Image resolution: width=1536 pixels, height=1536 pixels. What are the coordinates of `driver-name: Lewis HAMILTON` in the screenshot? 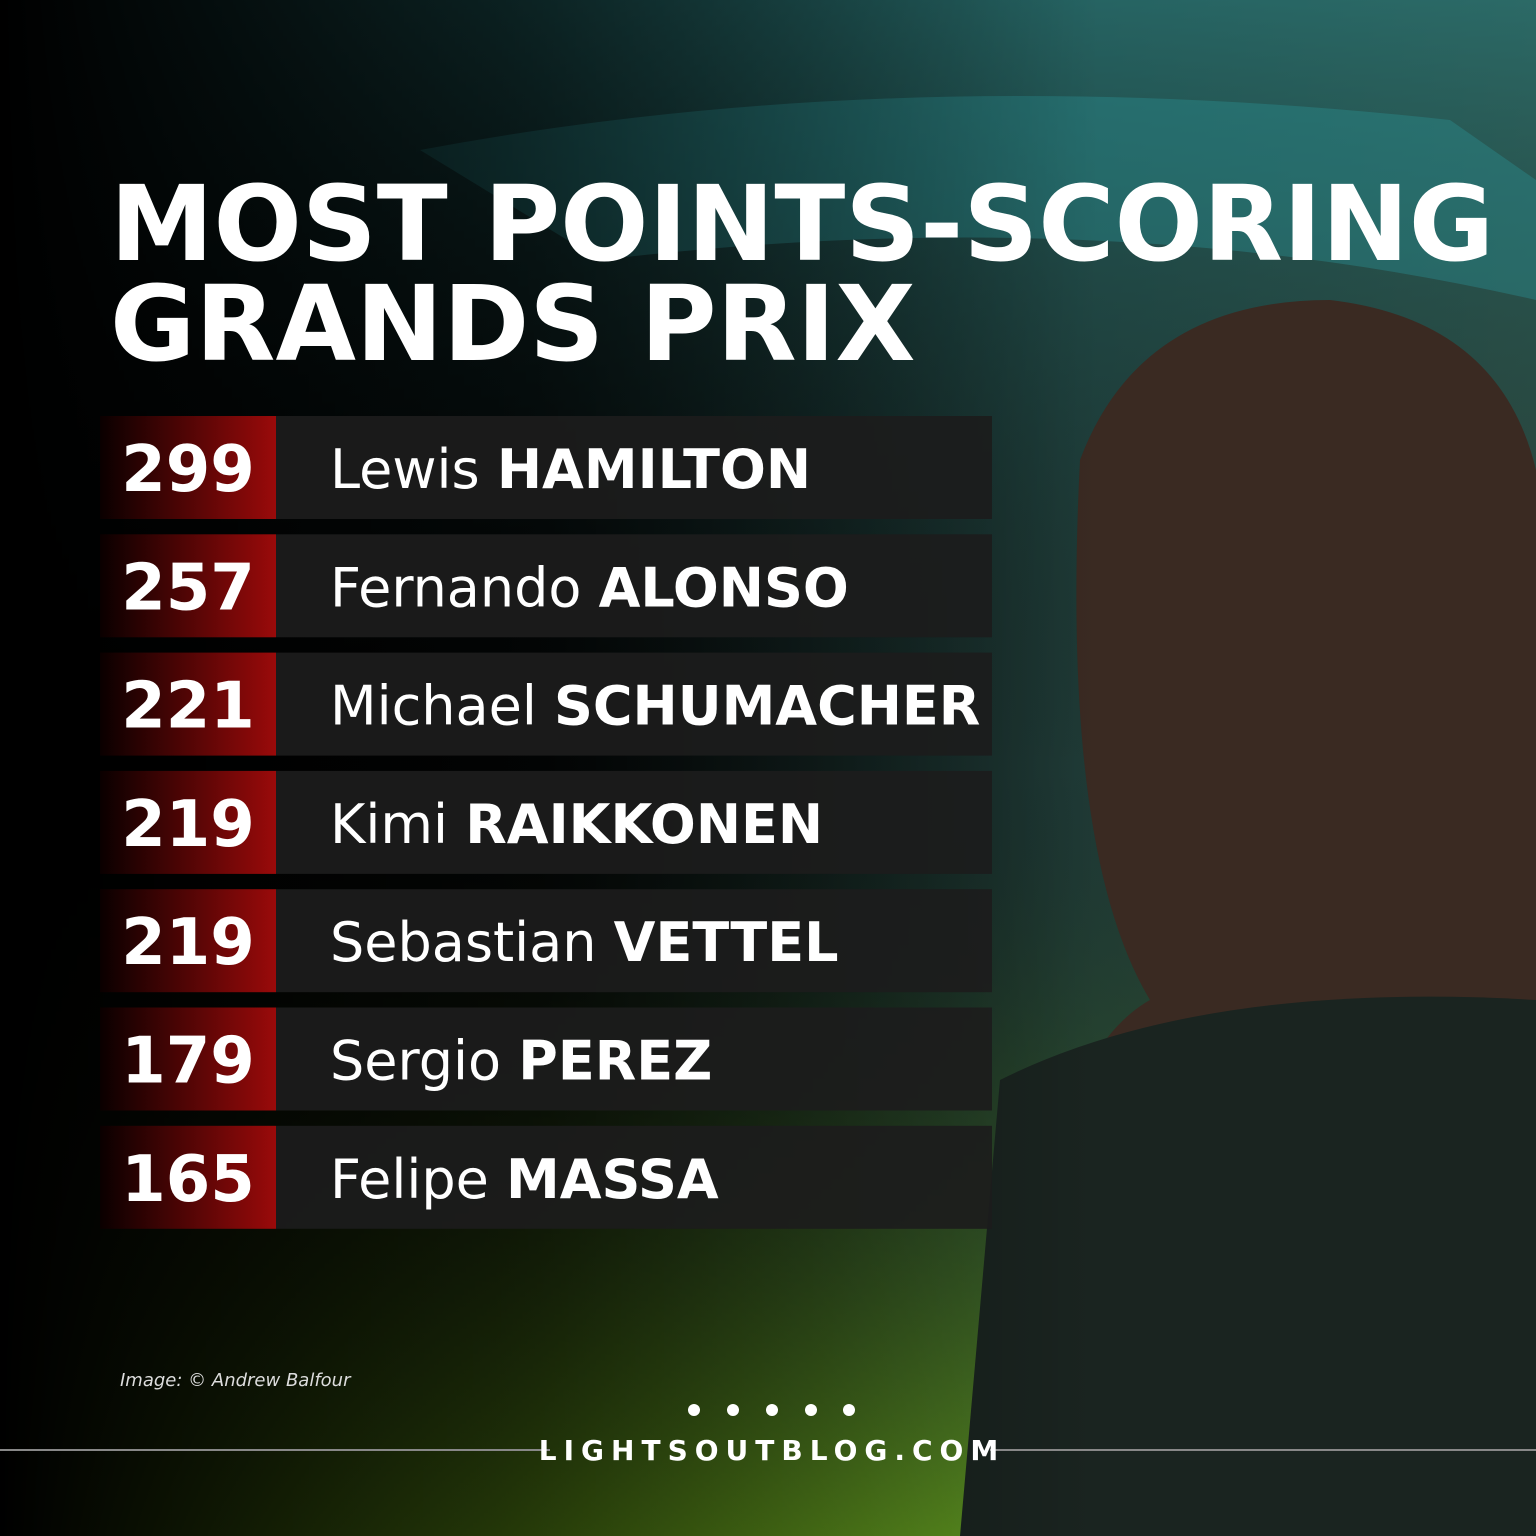 It's located at (570, 469).